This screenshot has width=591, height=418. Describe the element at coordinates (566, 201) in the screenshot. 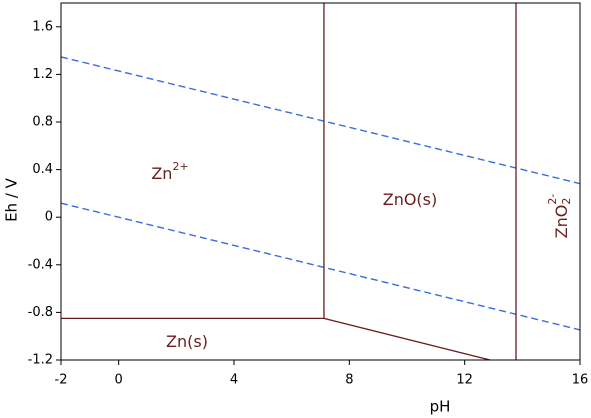

I see `region-label-sub: 2` at that location.